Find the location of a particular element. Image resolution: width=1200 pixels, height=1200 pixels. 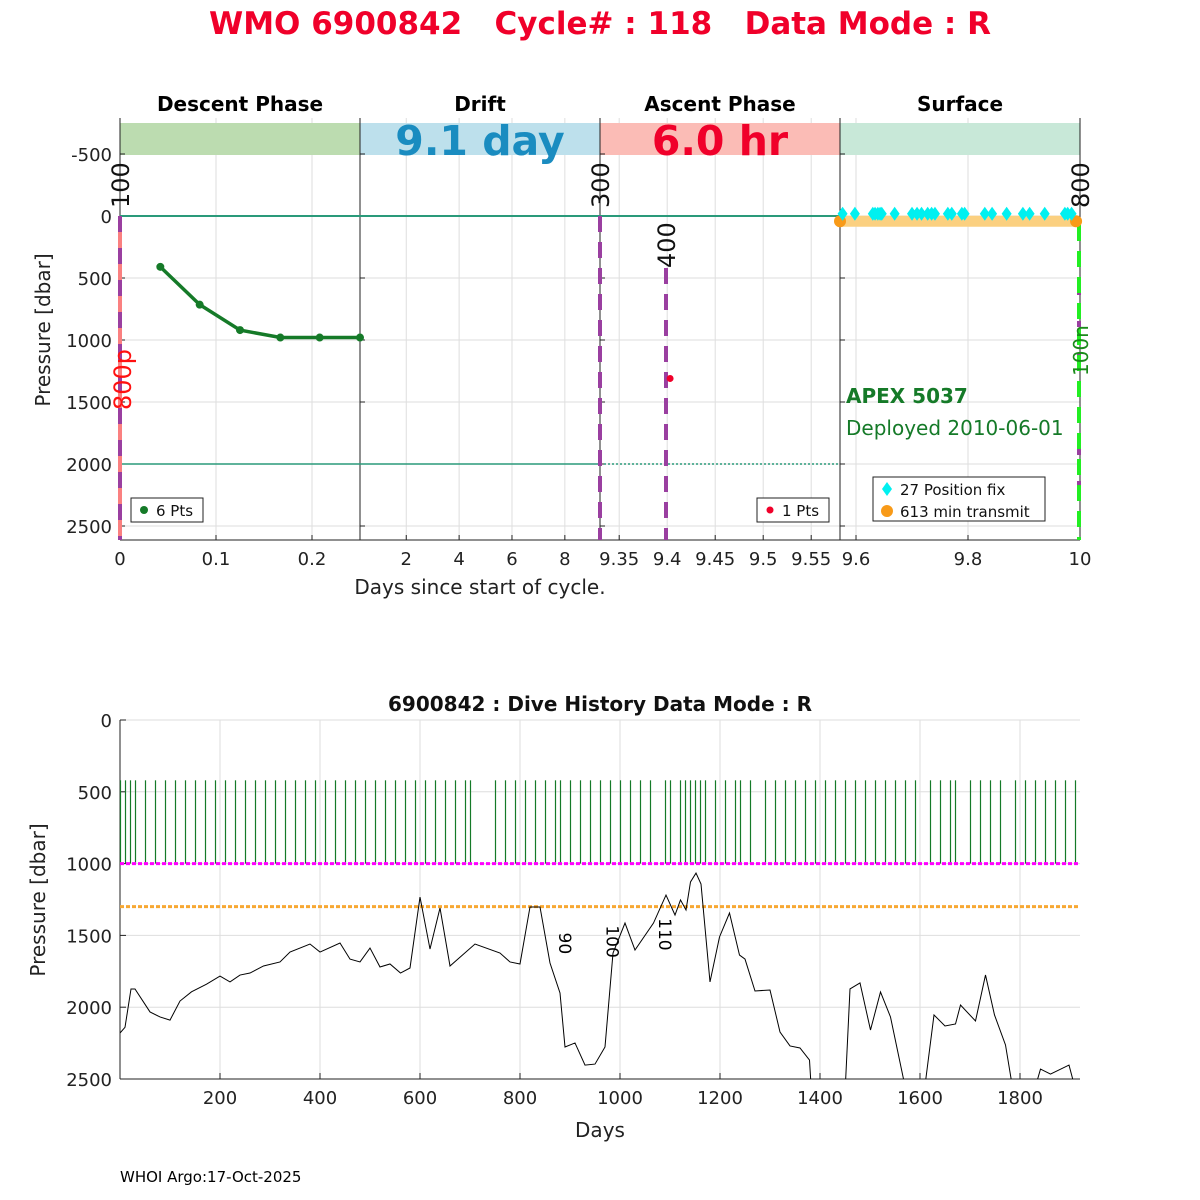

phase-duration-label: 6.0 hr is located at coordinates (720, 141).